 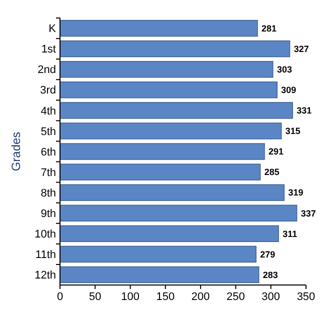 What do you see at coordinates (45, 276) in the screenshot?
I see `y-tick-label: 12th` at bounding box center [45, 276].